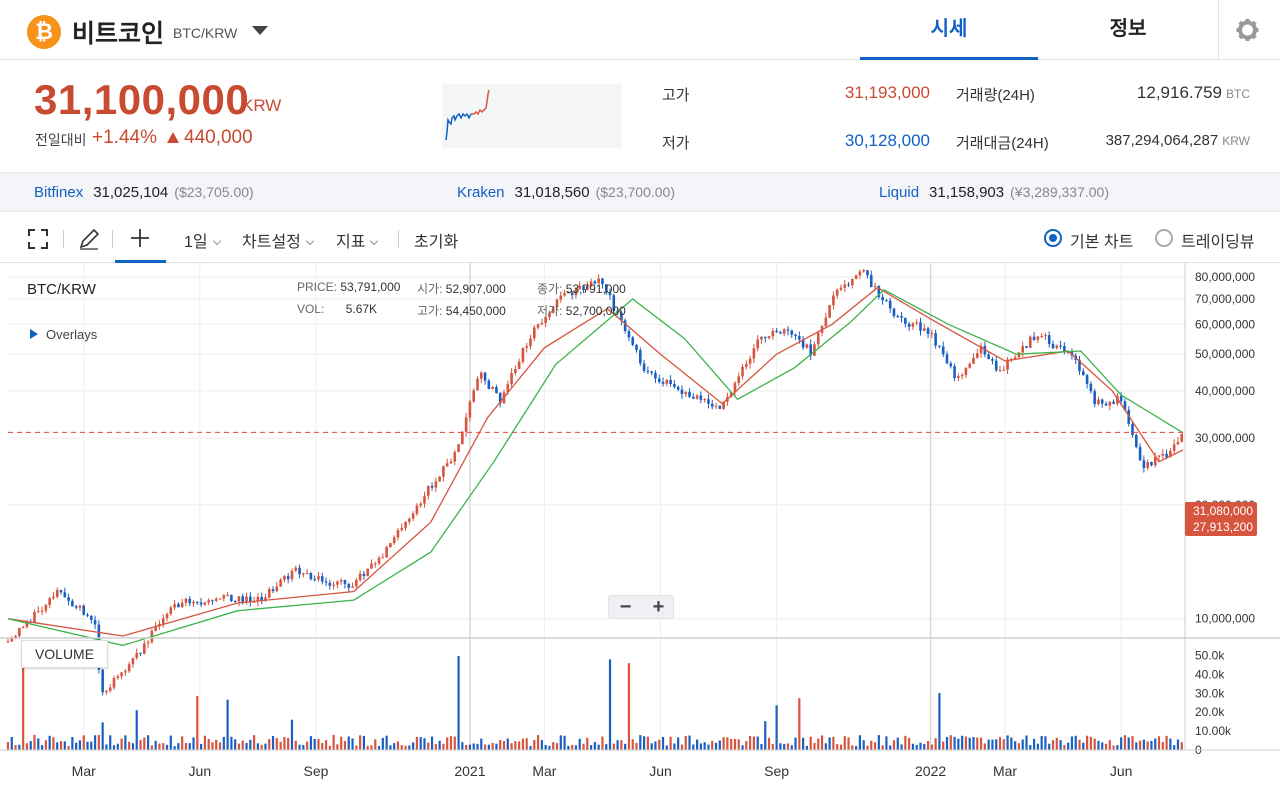 The image size is (1280, 795). I want to click on settings-button, so click(1249, 30).